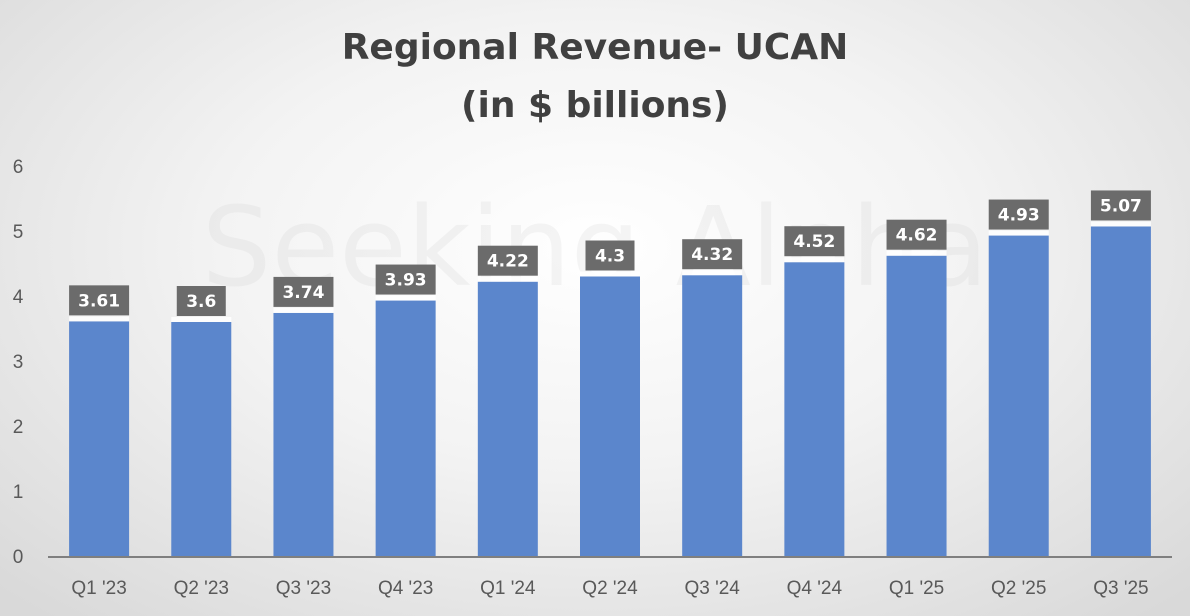  I want to click on data-label: 4.22, so click(508, 262).